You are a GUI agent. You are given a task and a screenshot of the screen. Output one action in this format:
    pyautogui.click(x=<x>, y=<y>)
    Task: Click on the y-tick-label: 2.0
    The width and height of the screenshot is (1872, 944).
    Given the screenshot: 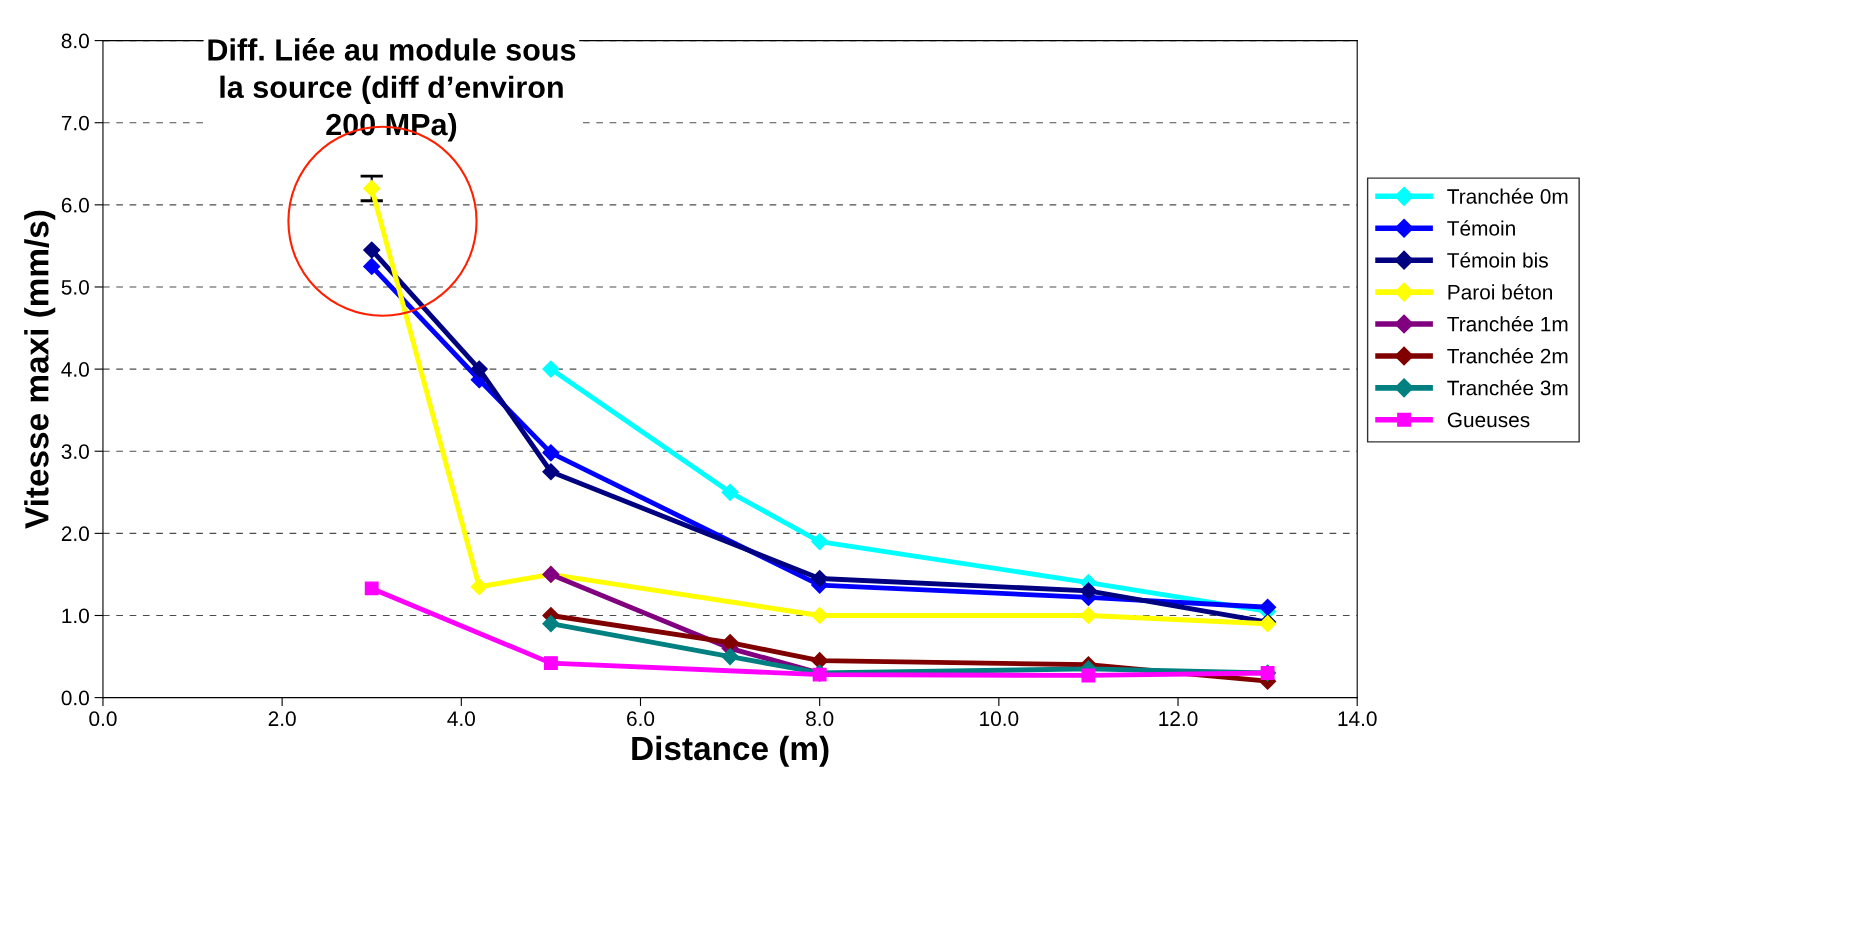 What is the action you would take?
    pyautogui.click(x=75, y=534)
    